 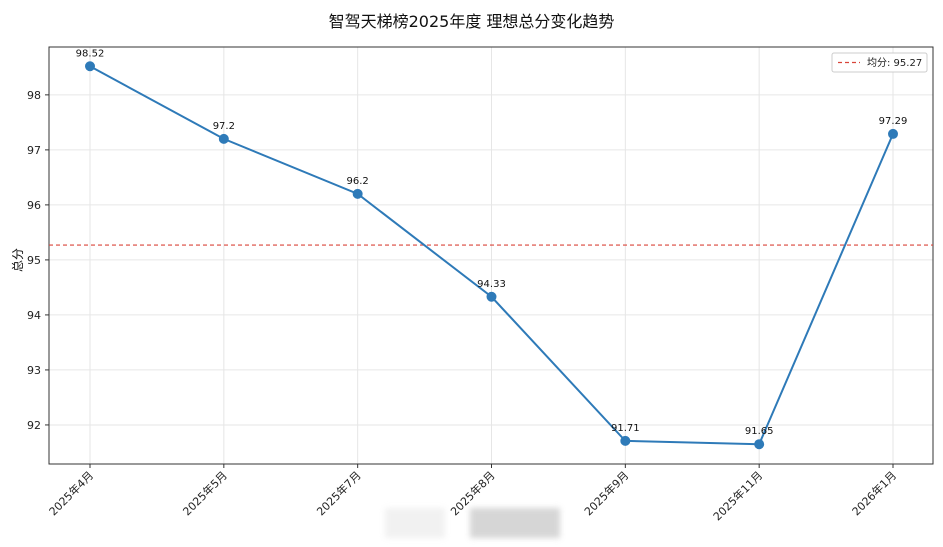 What do you see at coordinates (737, 495) in the screenshot?
I see `x-tick-label: 2025年11月` at bounding box center [737, 495].